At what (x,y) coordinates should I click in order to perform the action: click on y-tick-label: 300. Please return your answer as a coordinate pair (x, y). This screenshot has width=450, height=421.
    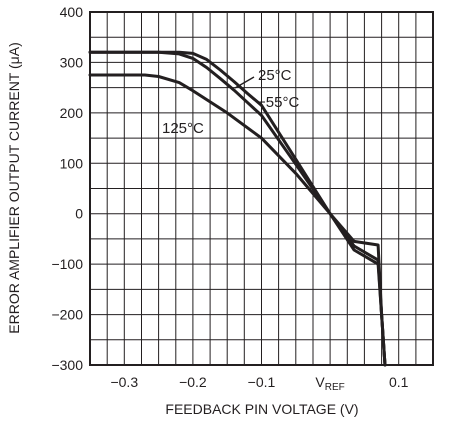
    Looking at the image, I should click on (72, 62).